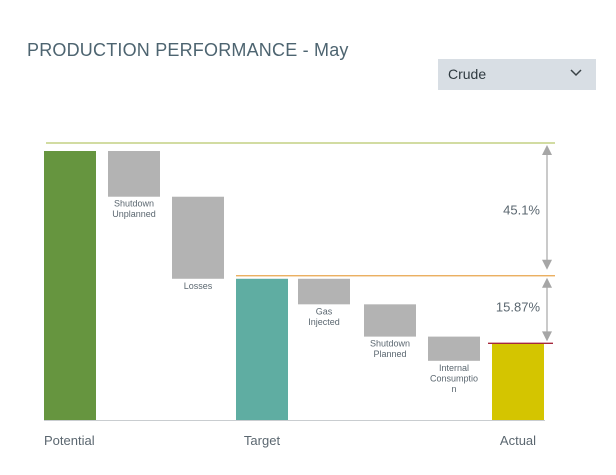 This screenshot has height=475, width=616. Describe the element at coordinates (454, 378) in the screenshot. I see `bar-label-internal-consumption: Internal Consumptio n` at that location.